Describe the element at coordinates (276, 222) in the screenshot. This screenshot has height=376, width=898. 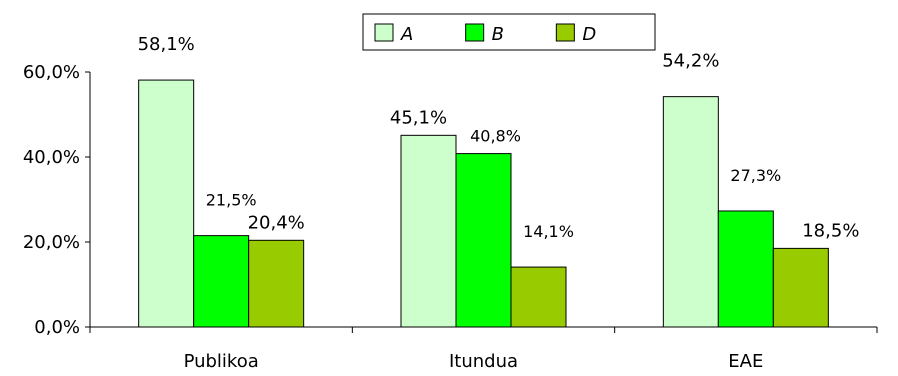
I see `data-label: 20,4%` at that location.